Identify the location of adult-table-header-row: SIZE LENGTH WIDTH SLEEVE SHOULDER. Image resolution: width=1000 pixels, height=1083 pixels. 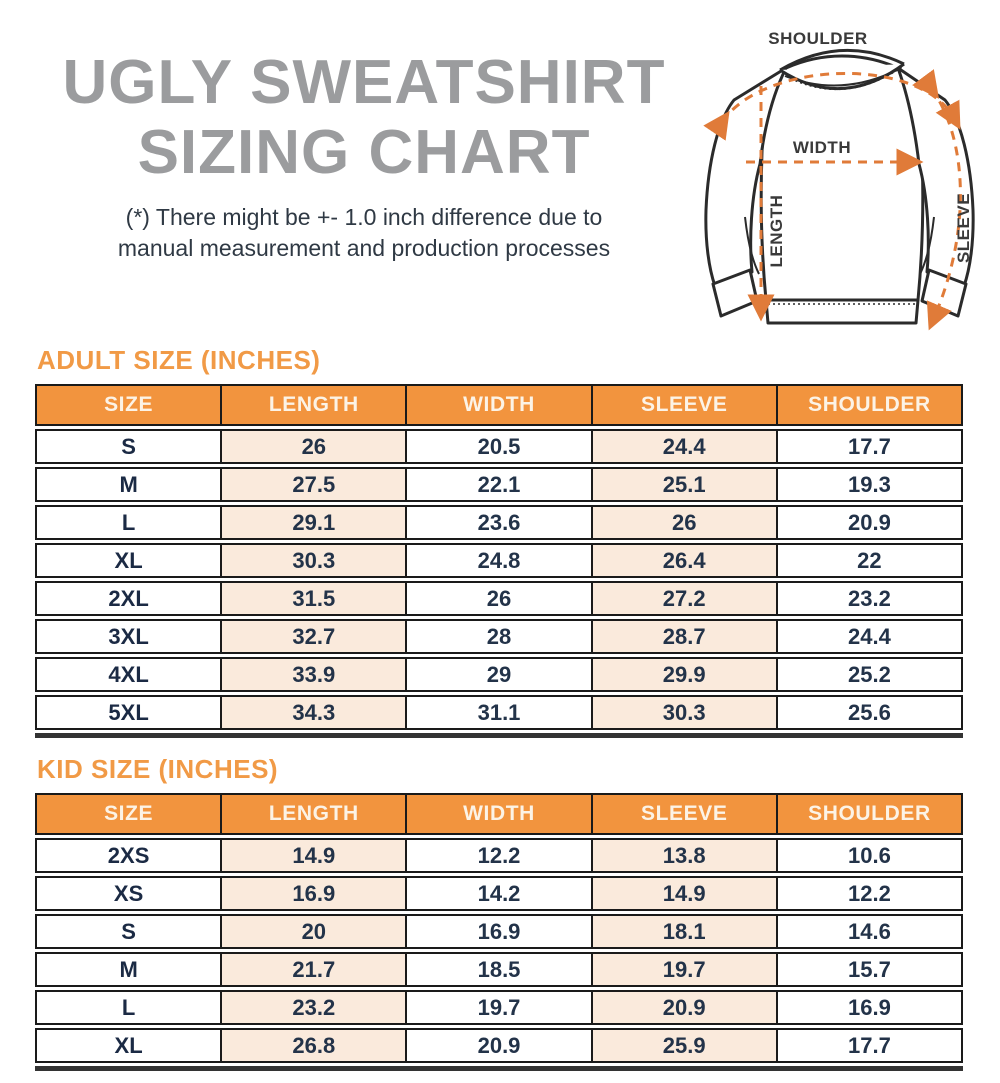
(499, 405).